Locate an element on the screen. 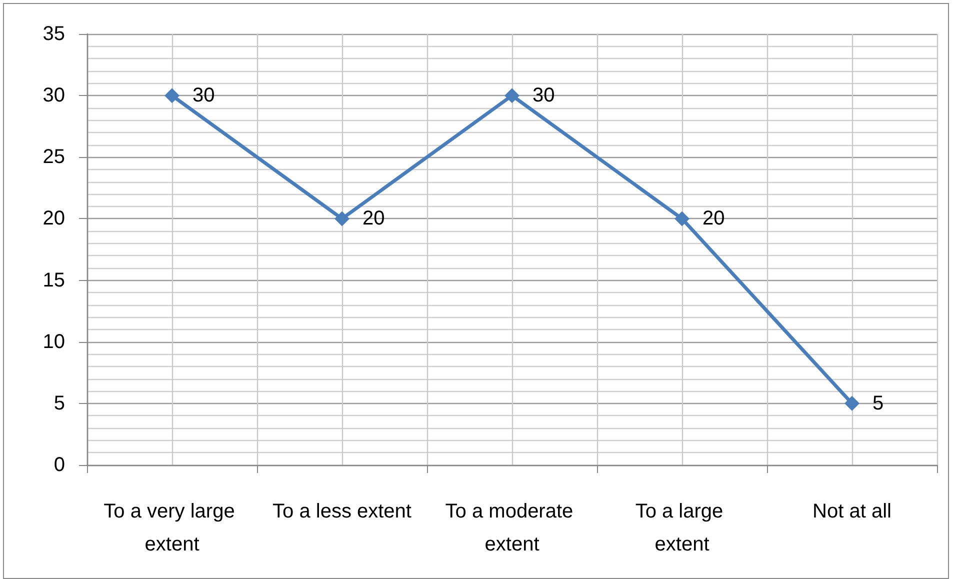 Image resolution: width=956 pixels, height=579 pixels. y-tick-label: 25 is located at coordinates (53, 157).